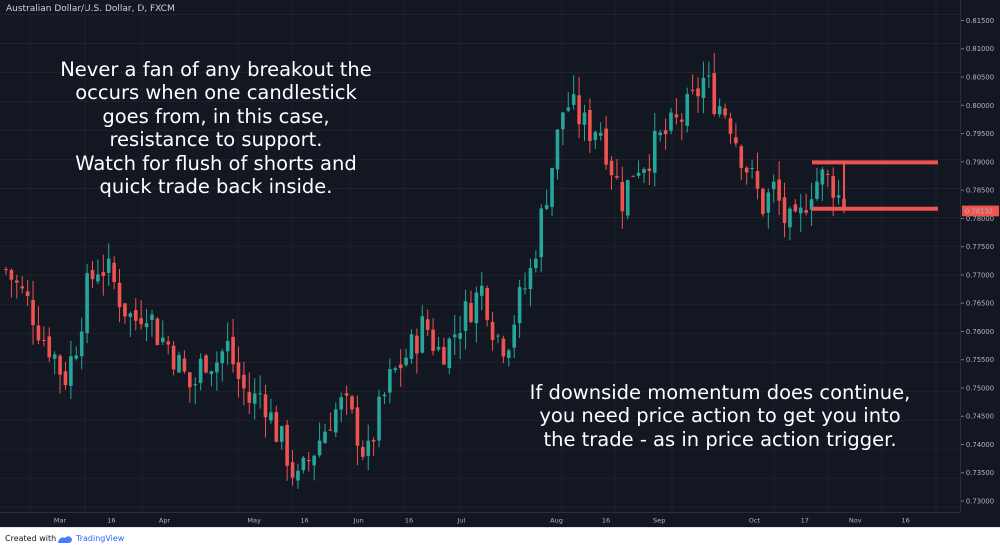 This screenshot has width=1000, height=551. Describe the element at coordinates (460, 520) in the screenshot. I see `time-tick-label: Jul` at that location.